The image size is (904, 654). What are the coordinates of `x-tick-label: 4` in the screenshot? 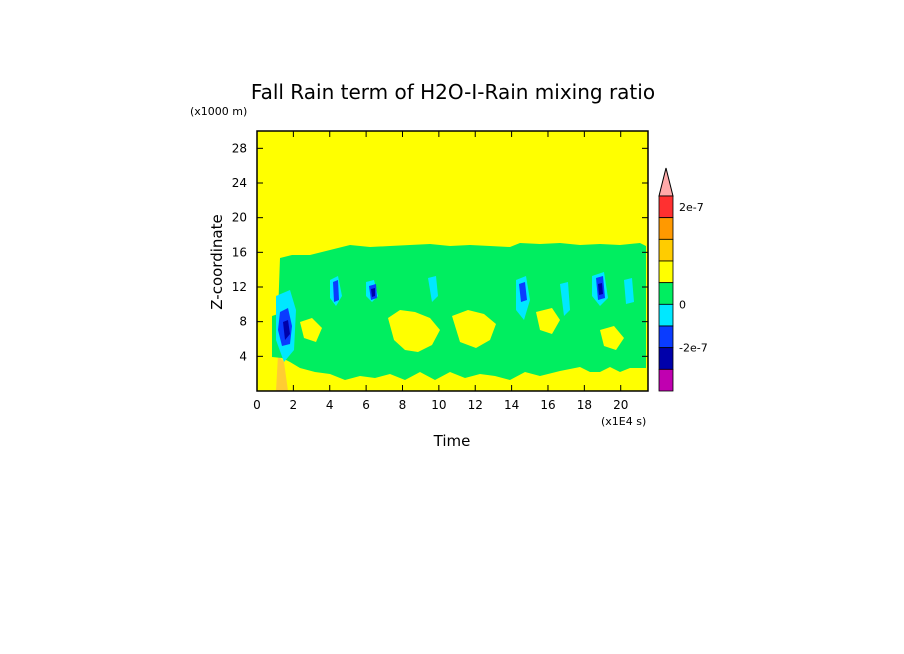 It's located at (330, 405).